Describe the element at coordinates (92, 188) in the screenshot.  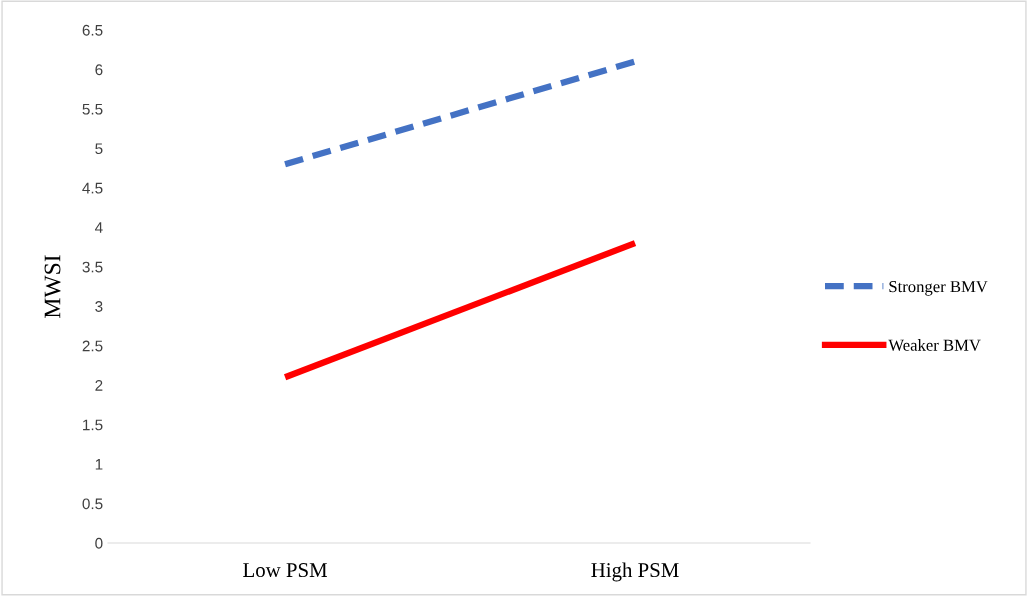
I see `y-tick-label: 4.5` at that location.